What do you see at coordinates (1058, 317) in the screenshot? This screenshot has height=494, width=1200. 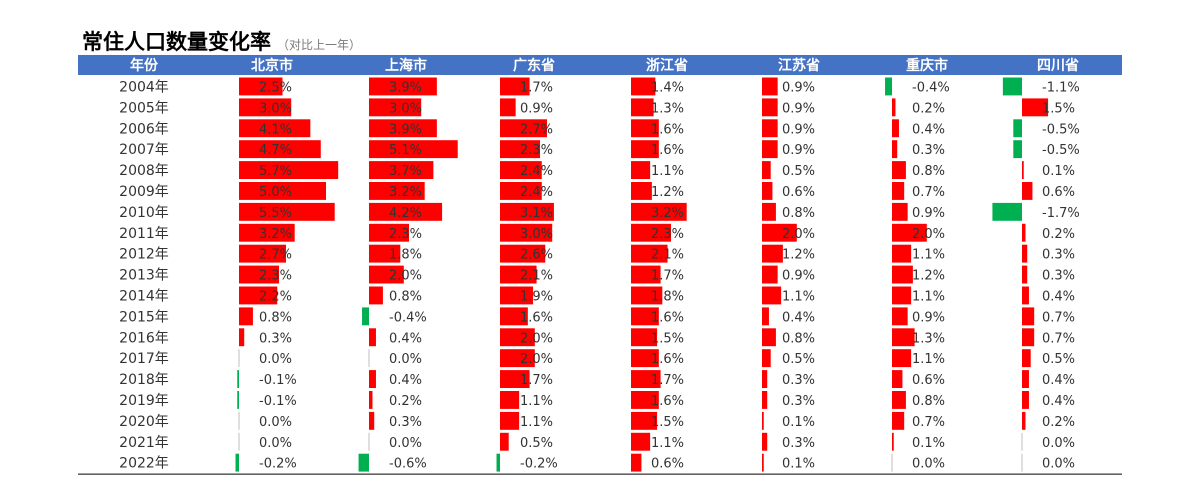 I see `data-label: 0.7%` at bounding box center [1058, 317].